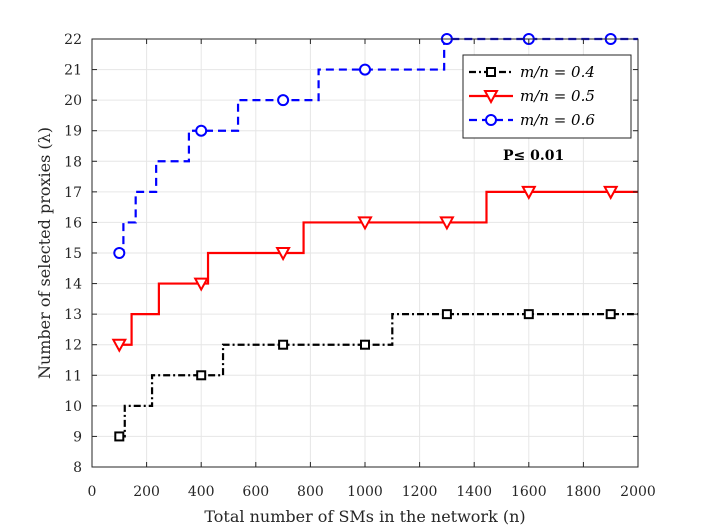 The image size is (706, 530). What do you see at coordinates (73, 71) in the screenshot?
I see `y-tick-label: 21` at bounding box center [73, 71].